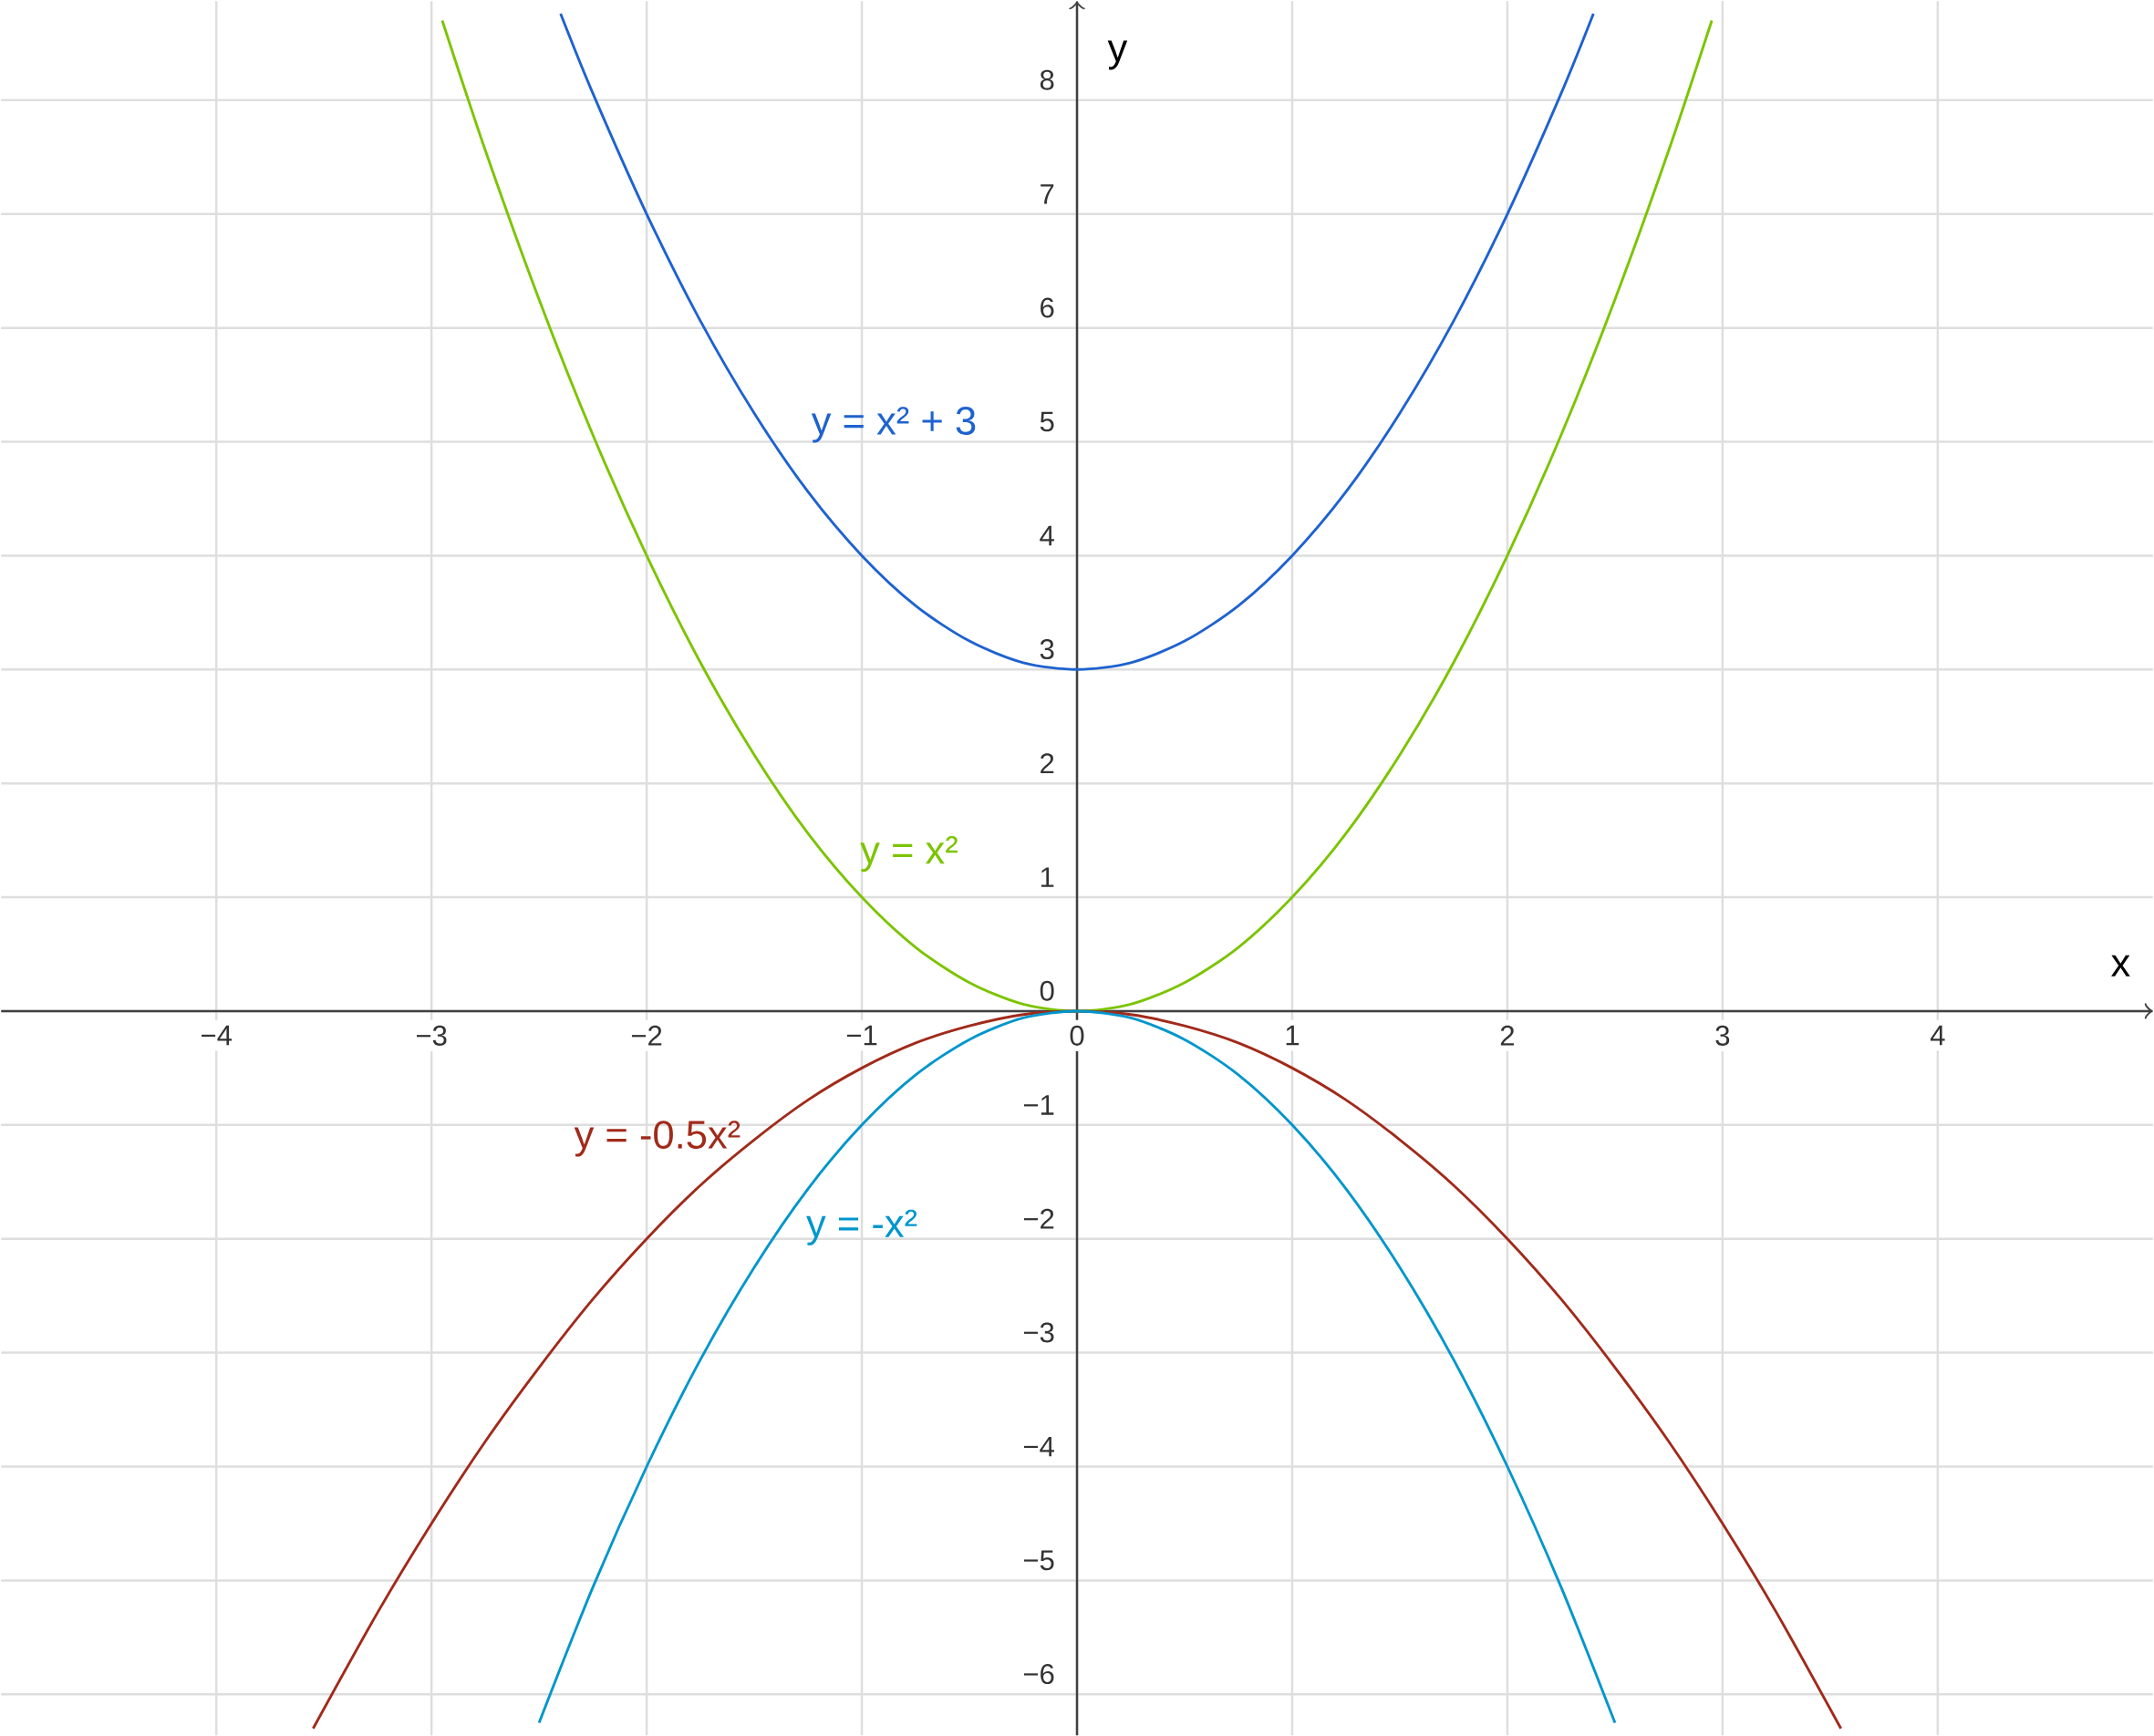  I want to click on y-tick-label: 1, so click(1047, 877).